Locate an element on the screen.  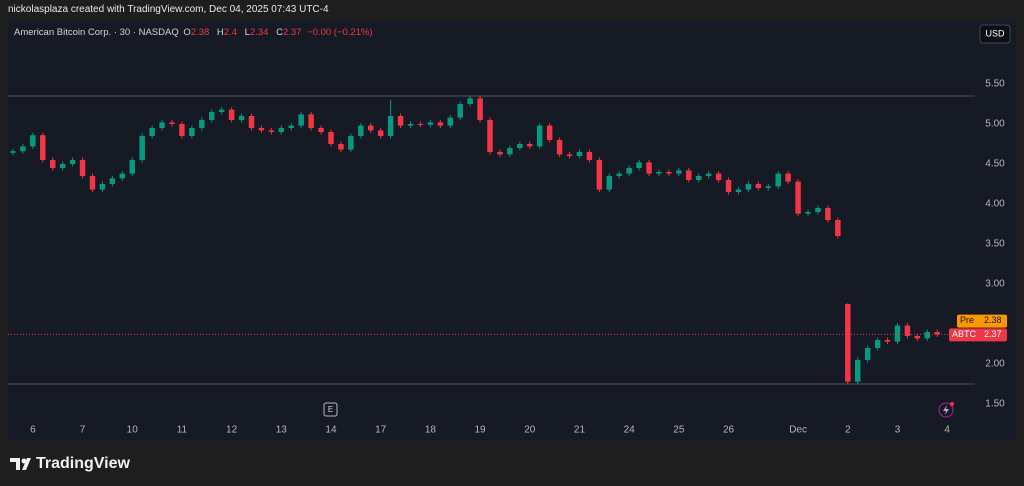
brand: TradingView is located at coordinates (83, 463).